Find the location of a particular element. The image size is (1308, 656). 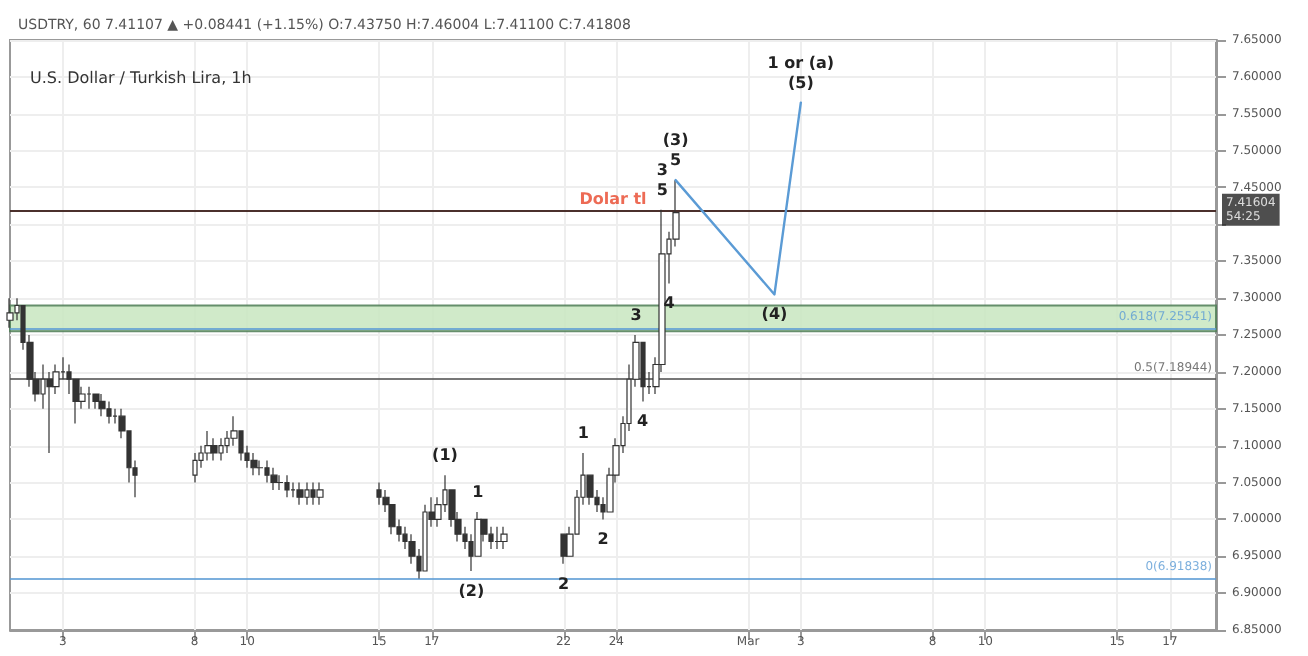

text: U.S. Dollar / Turkish Lira, 1h is located at coordinates (141, 78).